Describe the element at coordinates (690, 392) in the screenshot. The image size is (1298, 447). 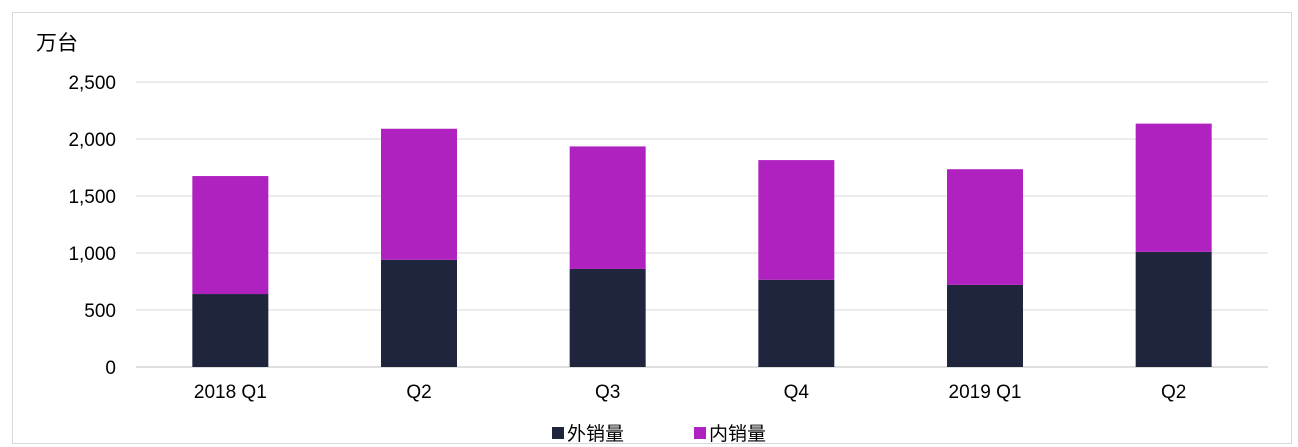
I see `x-axis-ticks: 2018 Q1 Q2 Q3 Q4 2019 Q1 Q2` at that location.